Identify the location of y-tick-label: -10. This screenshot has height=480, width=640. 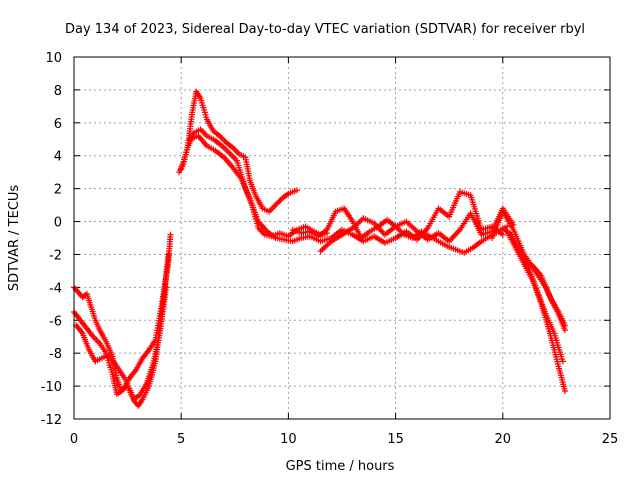
(51, 387).